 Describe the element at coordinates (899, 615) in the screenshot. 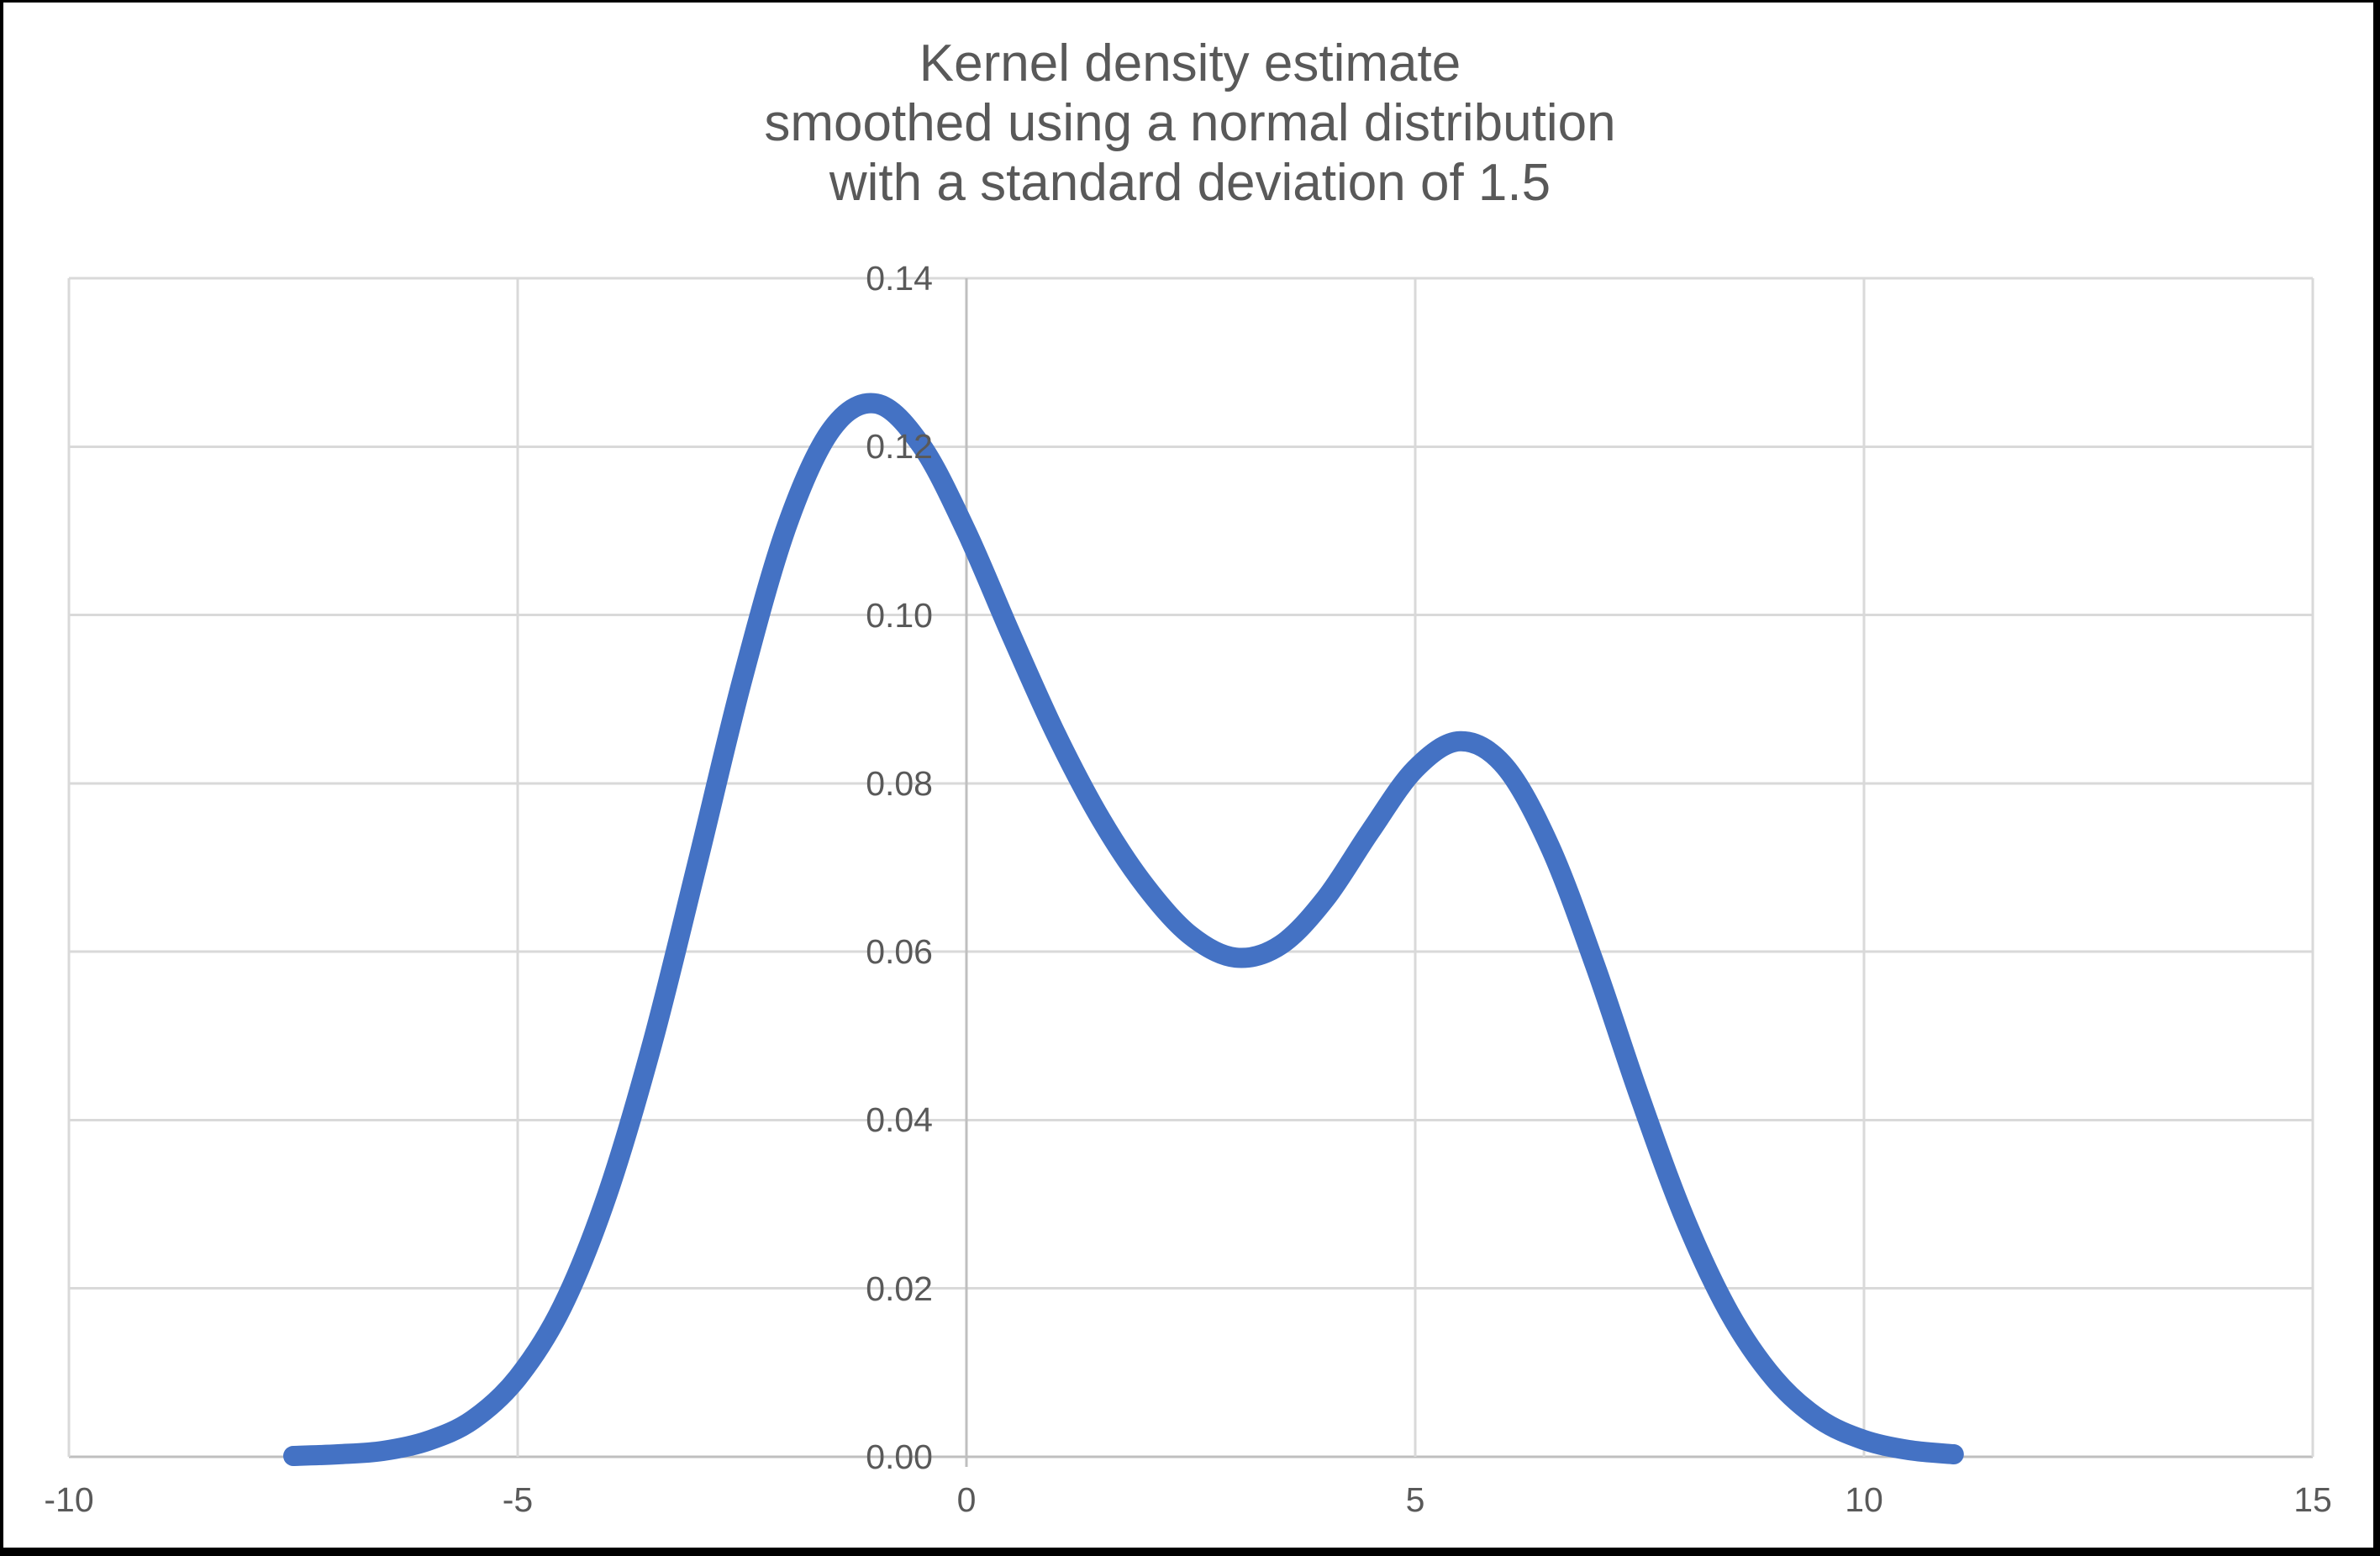

I see `y-tick-label: 0.10` at that location.